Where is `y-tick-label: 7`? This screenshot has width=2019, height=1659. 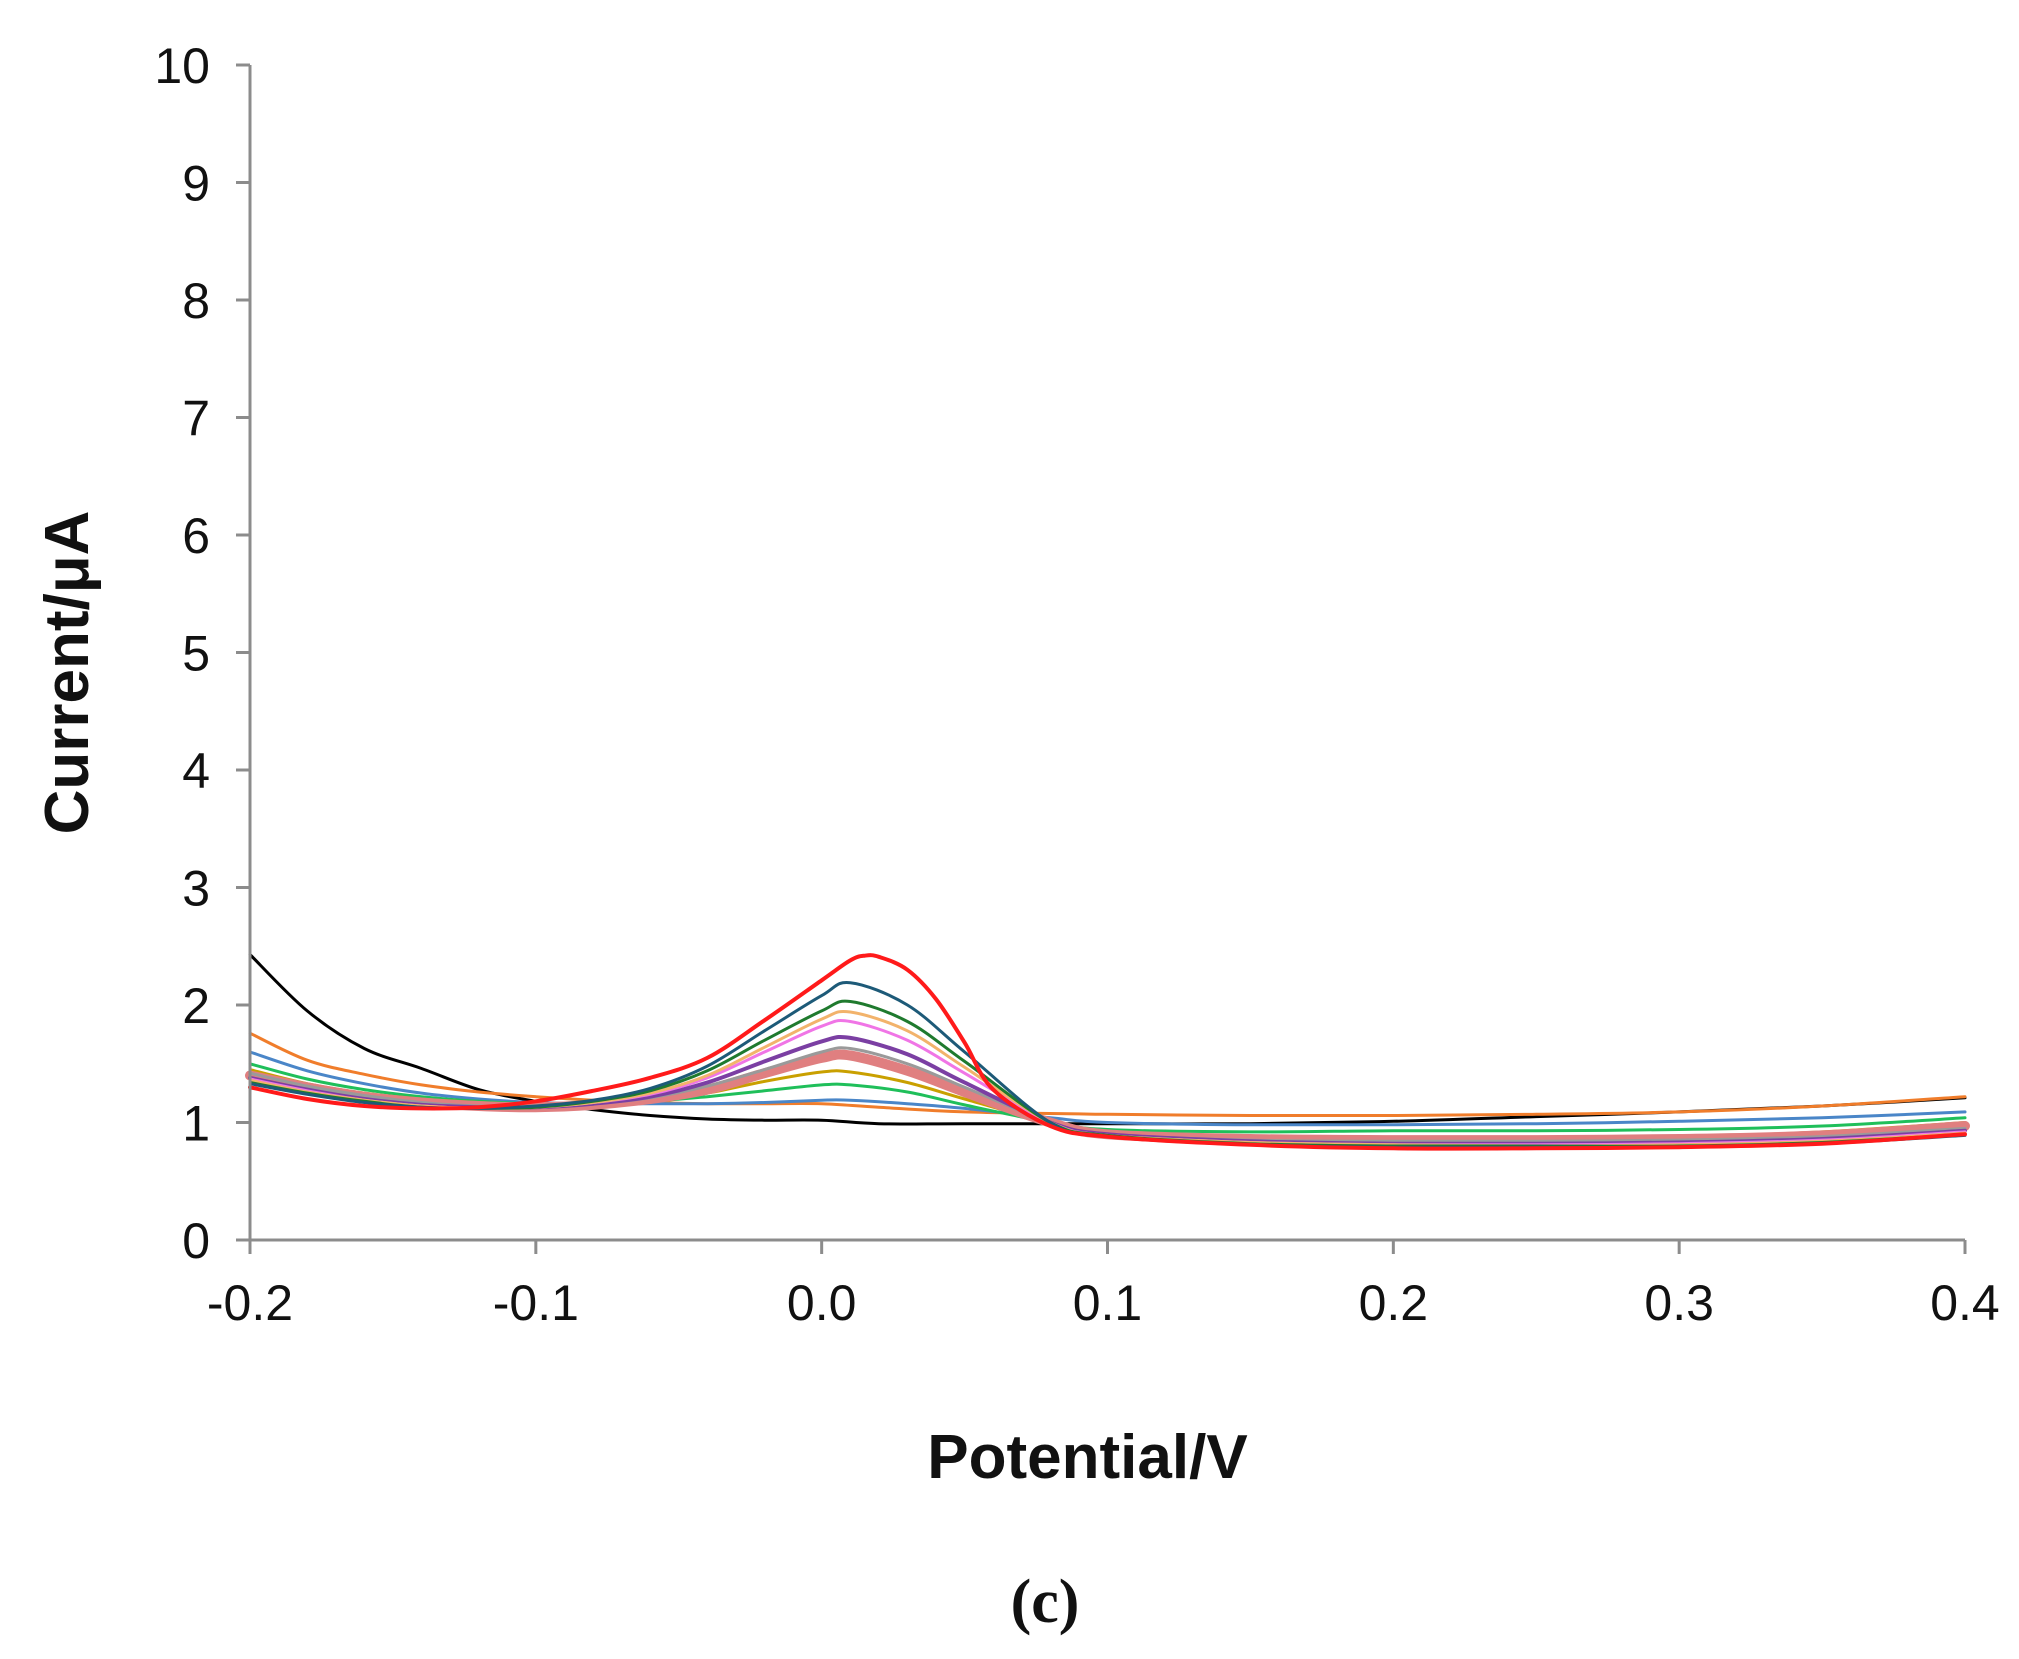 y-tick-label: 7 is located at coordinates (196, 419).